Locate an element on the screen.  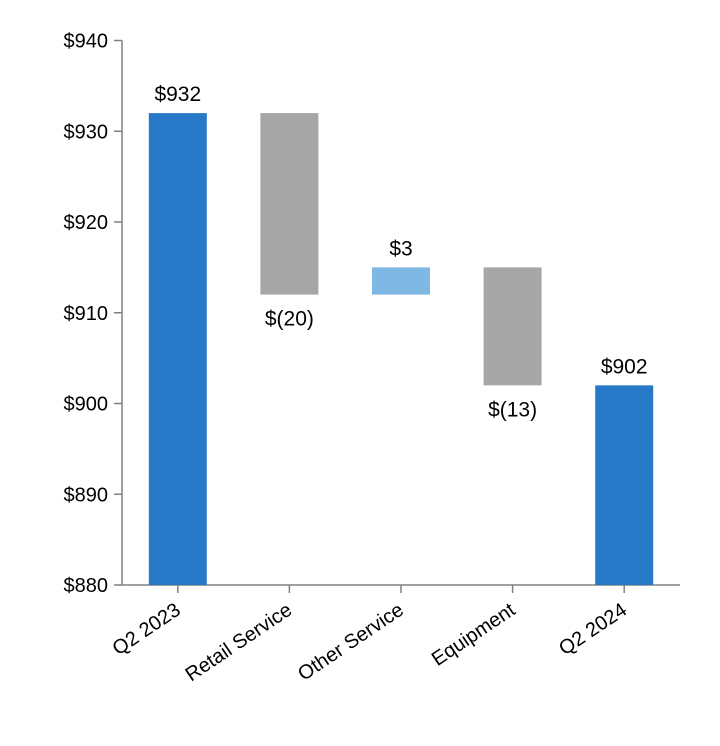
bar-other-service is located at coordinates (401, 281).